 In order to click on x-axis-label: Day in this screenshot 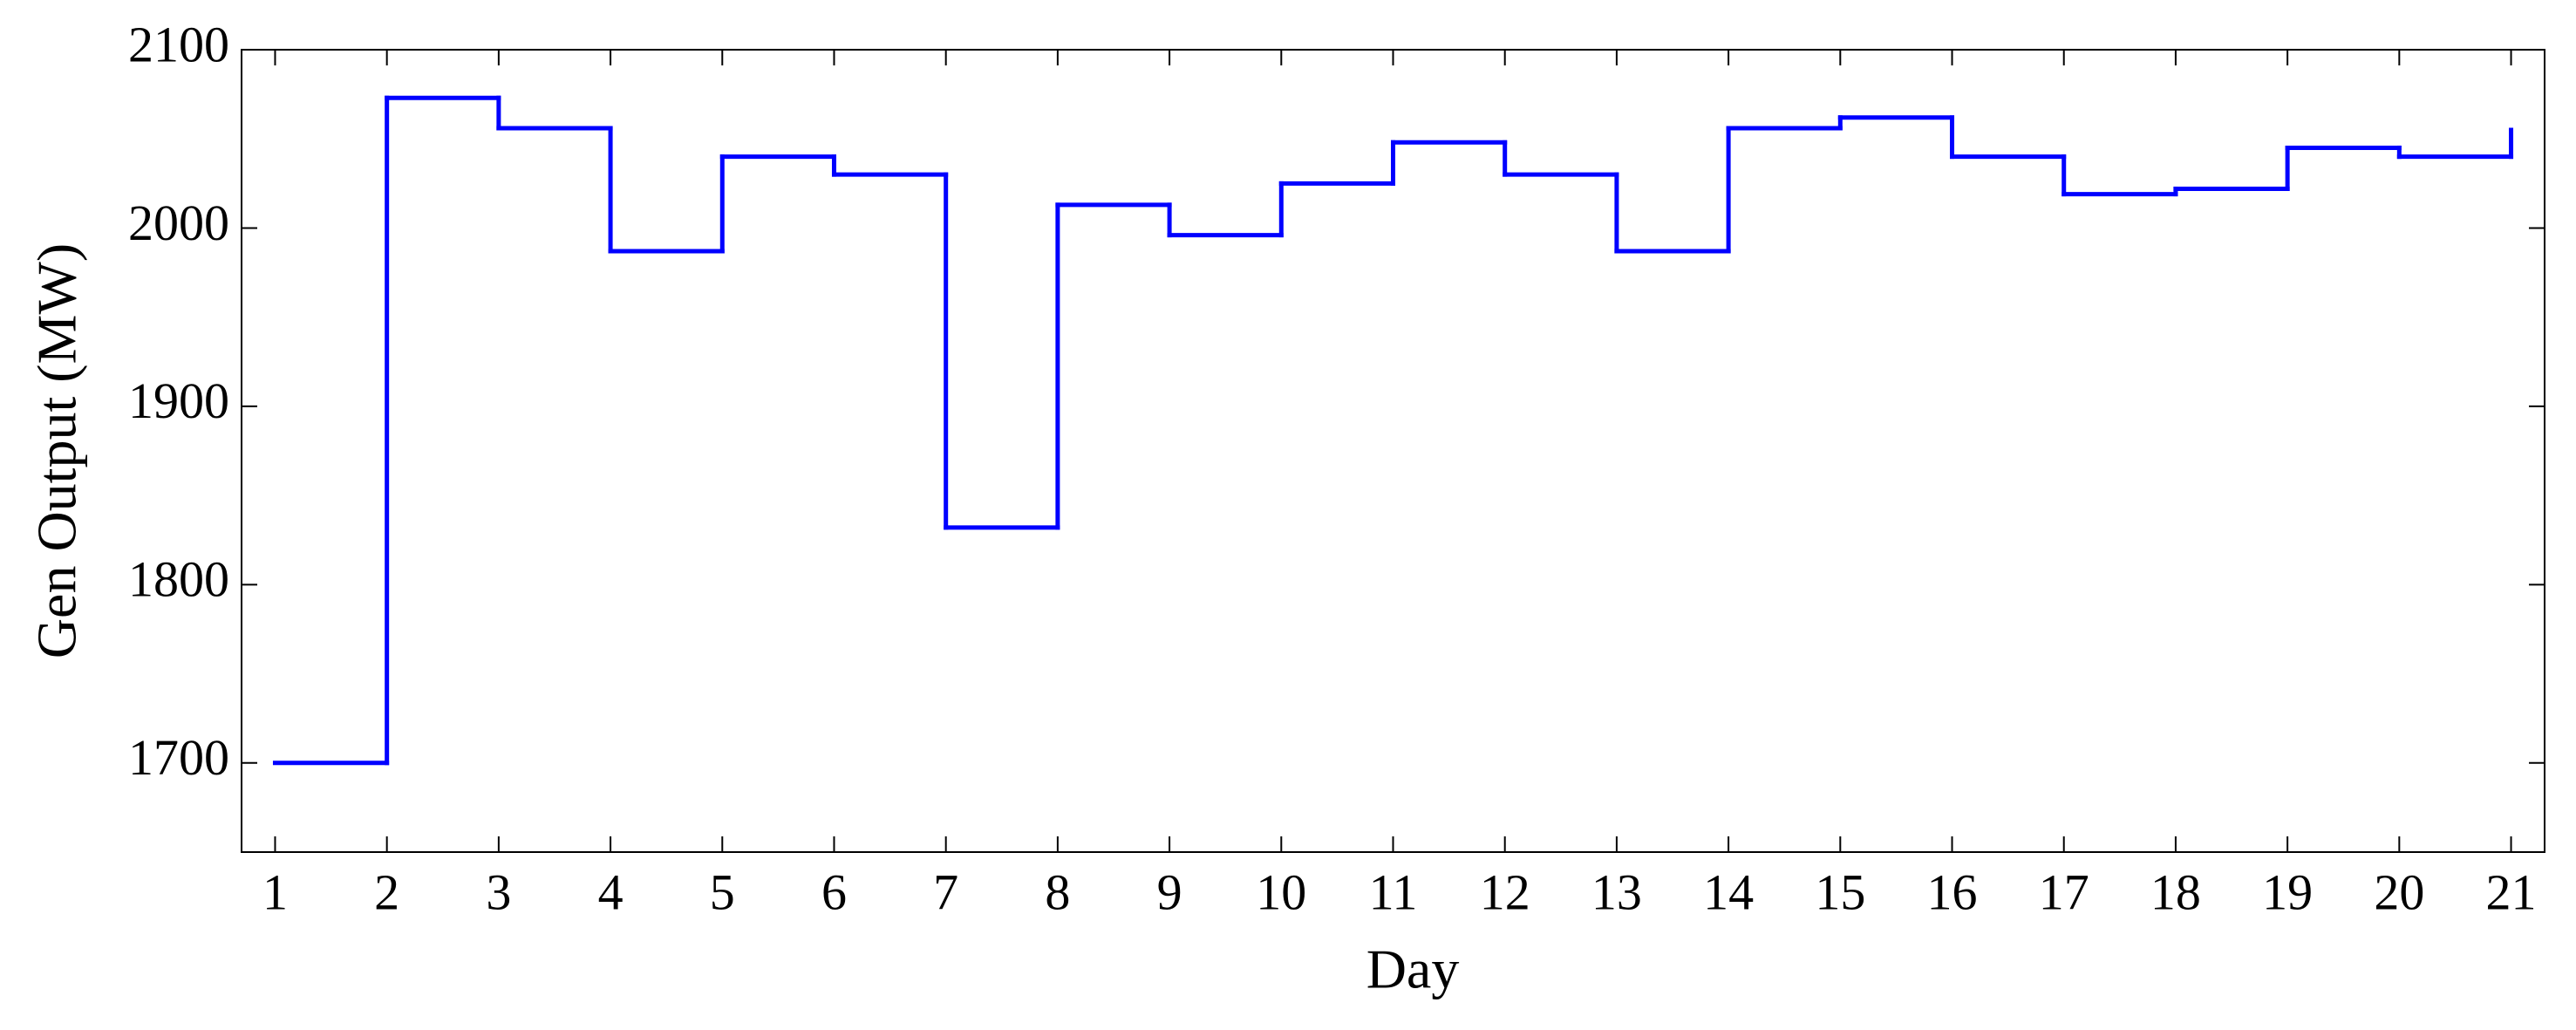, I will do `click(1413, 969)`.